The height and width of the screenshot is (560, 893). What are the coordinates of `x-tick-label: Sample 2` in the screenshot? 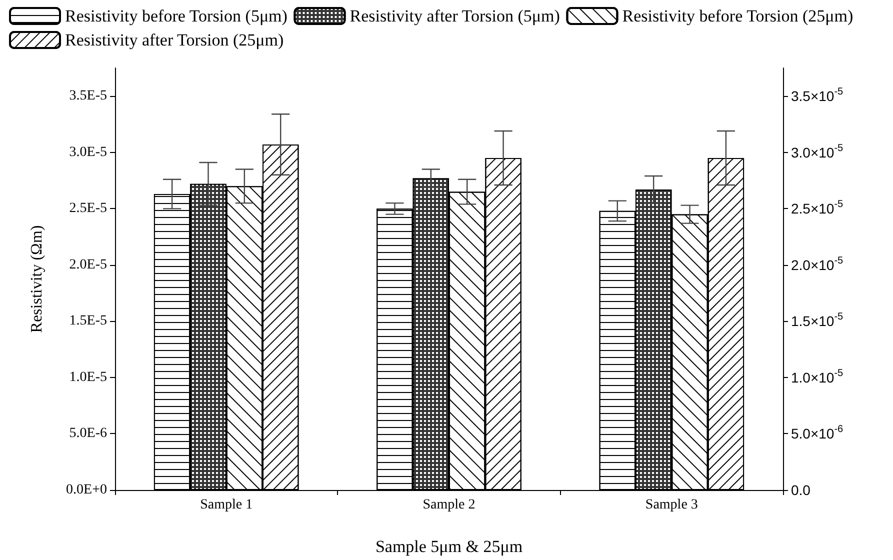 It's located at (449, 505).